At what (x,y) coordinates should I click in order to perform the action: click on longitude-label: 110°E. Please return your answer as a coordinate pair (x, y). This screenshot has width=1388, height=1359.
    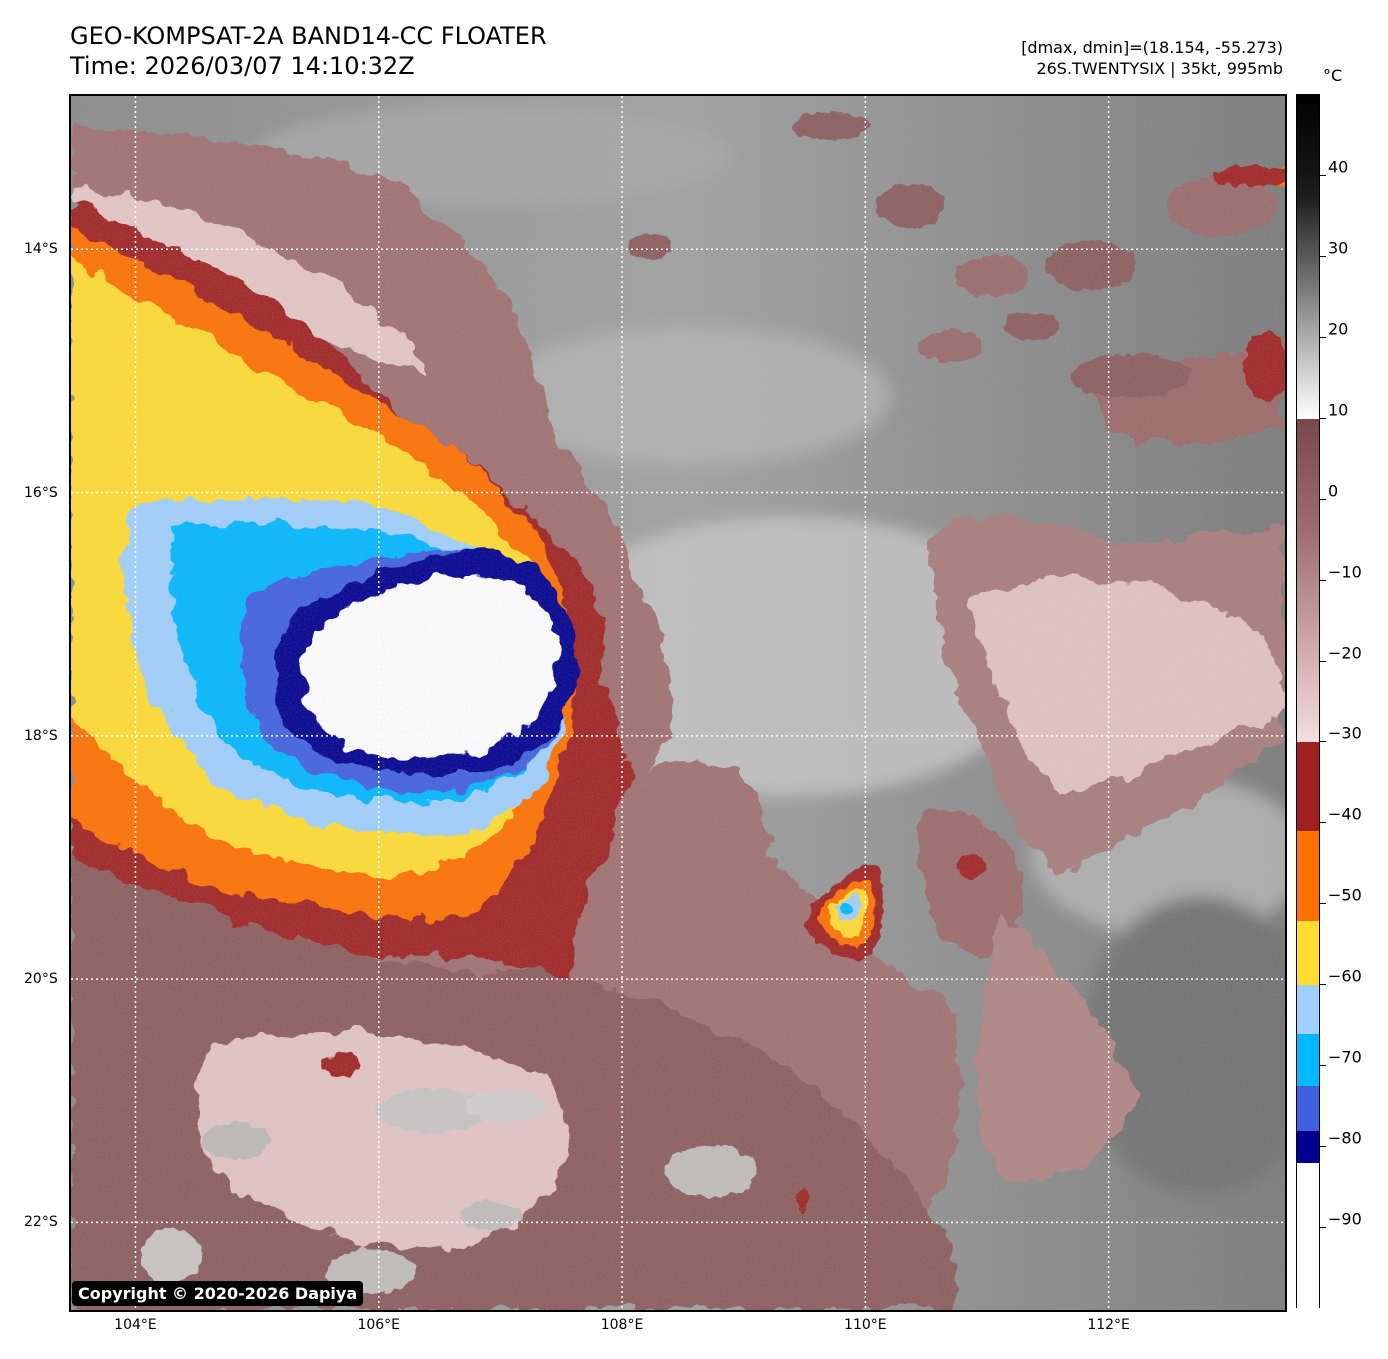
    Looking at the image, I should click on (865, 1325).